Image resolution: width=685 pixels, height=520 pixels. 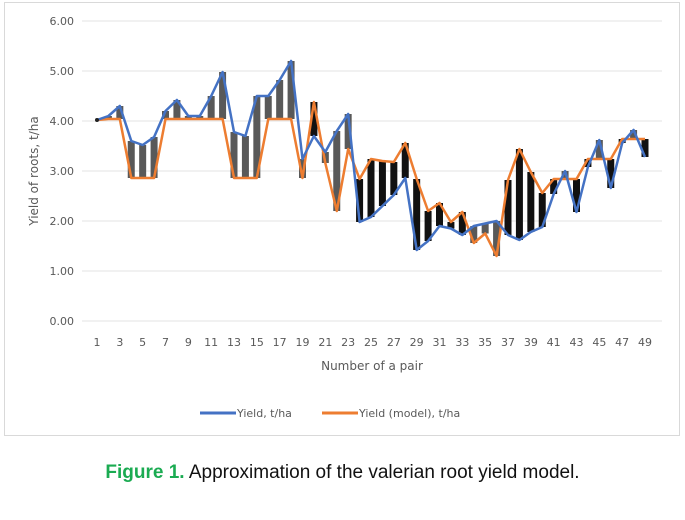 I want to click on y-tick-label: 3.00, so click(x=62, y=171).